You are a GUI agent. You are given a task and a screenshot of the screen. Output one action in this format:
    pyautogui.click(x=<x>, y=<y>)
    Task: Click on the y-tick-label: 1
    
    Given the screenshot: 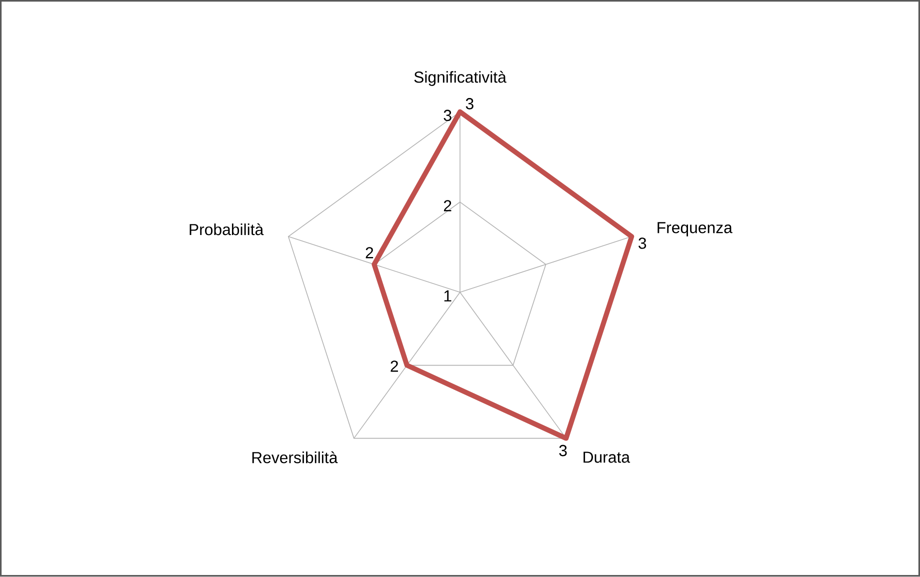 What is the action you would take?
    pyautogui.click(x=448, y=296)
    